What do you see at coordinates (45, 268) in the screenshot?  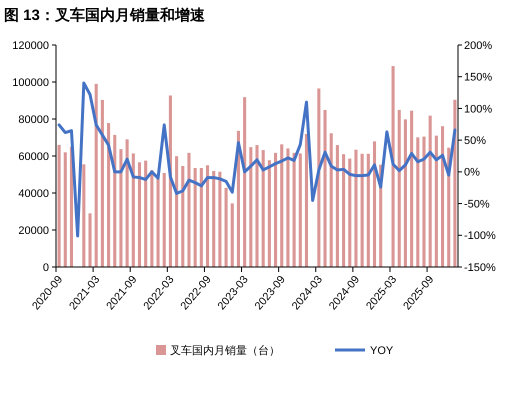 I see `y-tick-label: 0` at bounding box center [45, 268].